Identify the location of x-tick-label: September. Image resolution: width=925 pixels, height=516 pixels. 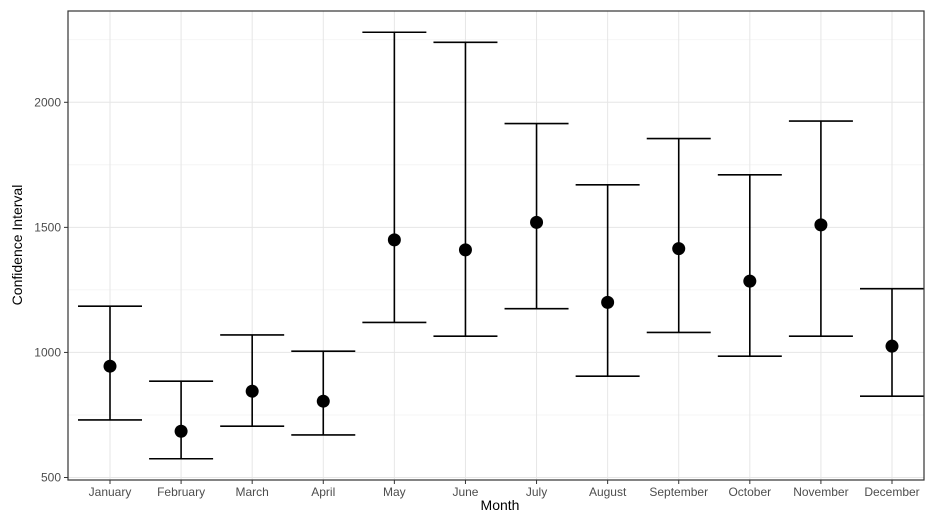
(678, 492).